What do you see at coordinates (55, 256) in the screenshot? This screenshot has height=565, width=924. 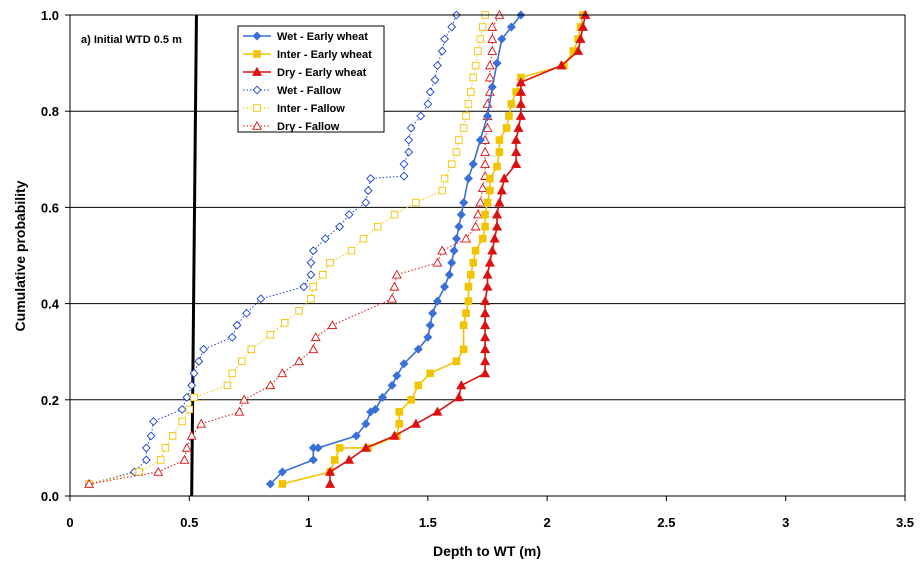 I see `y-axis-ticks: 0.0 0.2 0.4 0.6 0.8 1.0` at bounding box center [55, 256].